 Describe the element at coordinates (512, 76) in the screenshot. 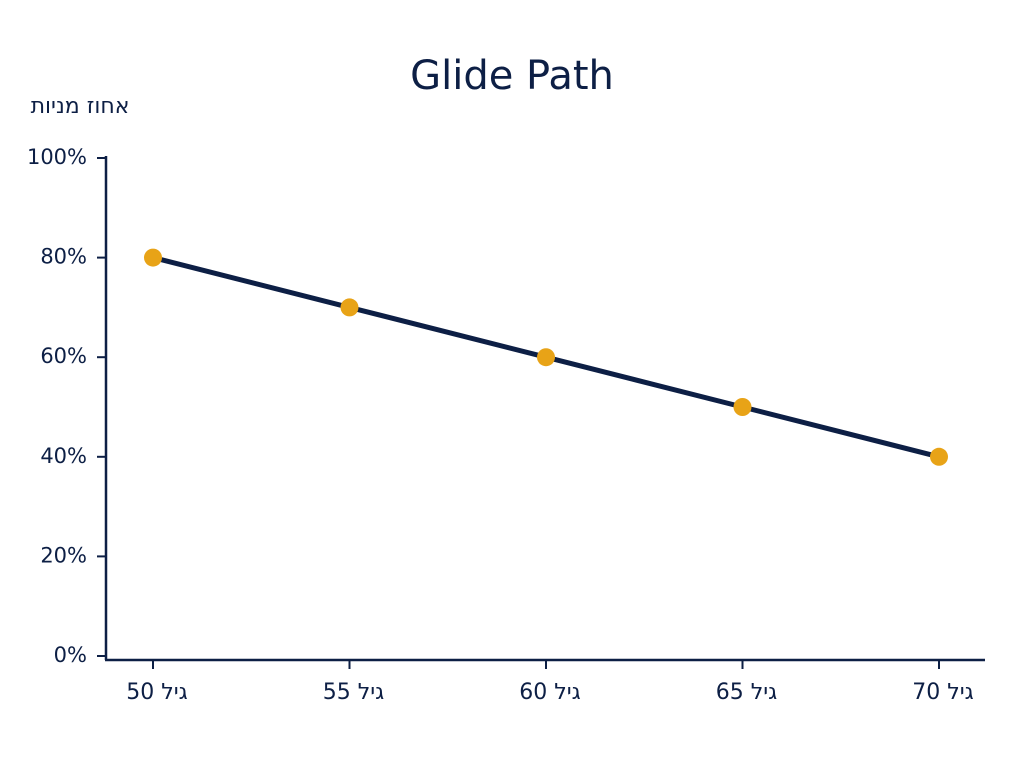

I see `chart-title: Glide Path` at that location.